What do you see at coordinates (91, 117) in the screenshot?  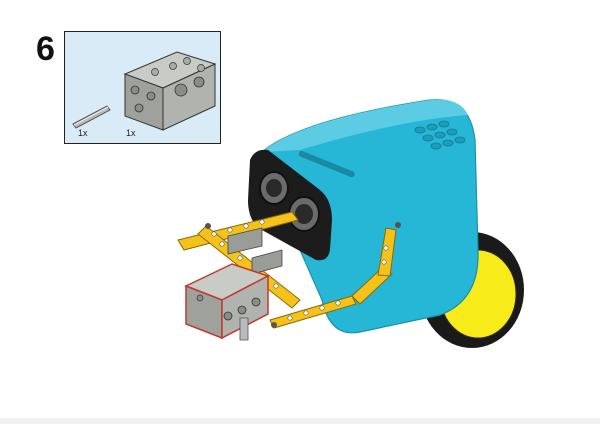 I see `axle-pin-part` at bounding box center [91, 117].